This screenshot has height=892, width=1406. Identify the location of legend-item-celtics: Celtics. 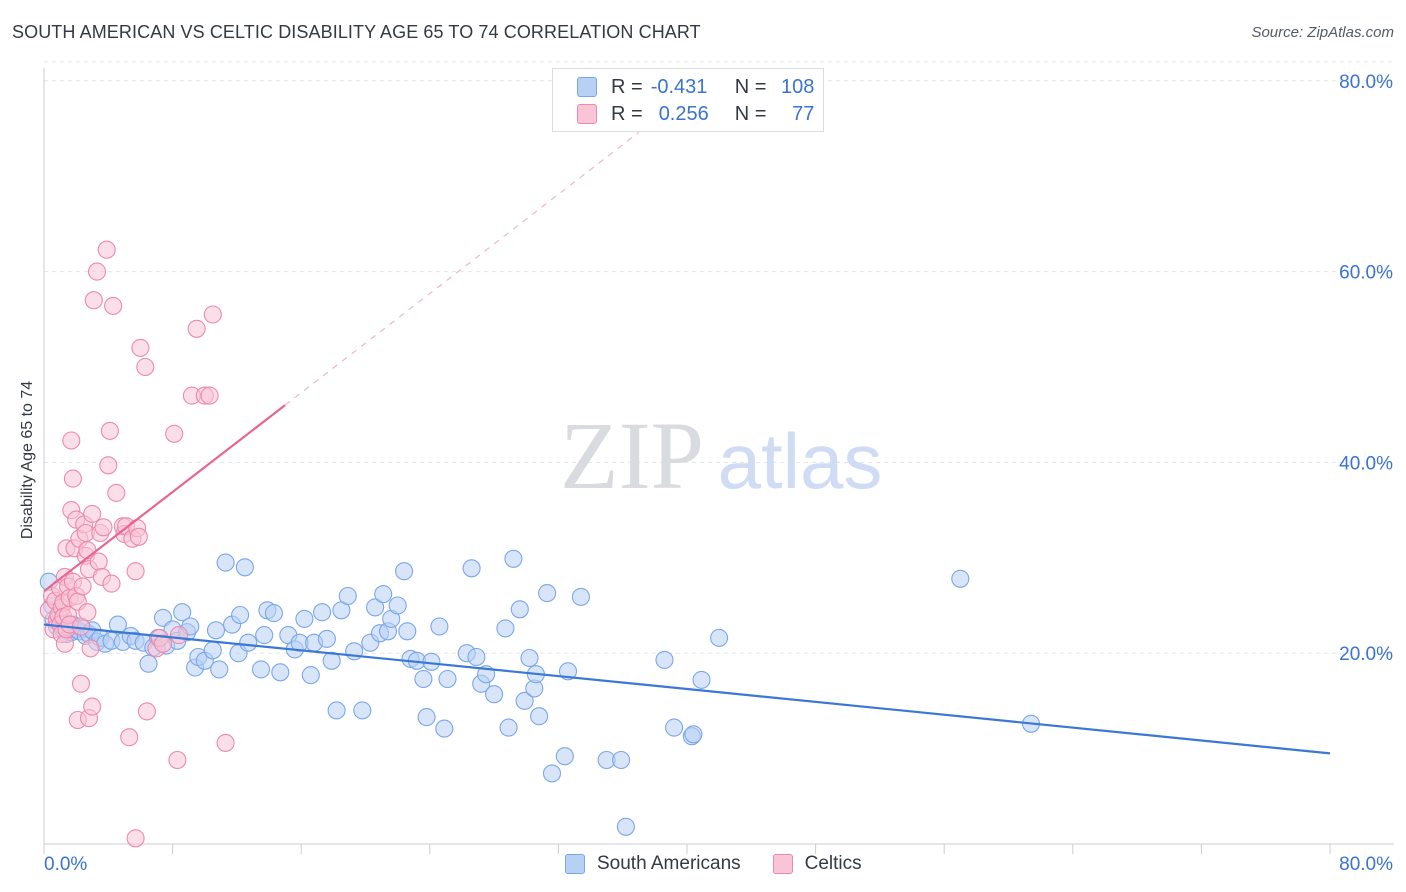
(817, 864).